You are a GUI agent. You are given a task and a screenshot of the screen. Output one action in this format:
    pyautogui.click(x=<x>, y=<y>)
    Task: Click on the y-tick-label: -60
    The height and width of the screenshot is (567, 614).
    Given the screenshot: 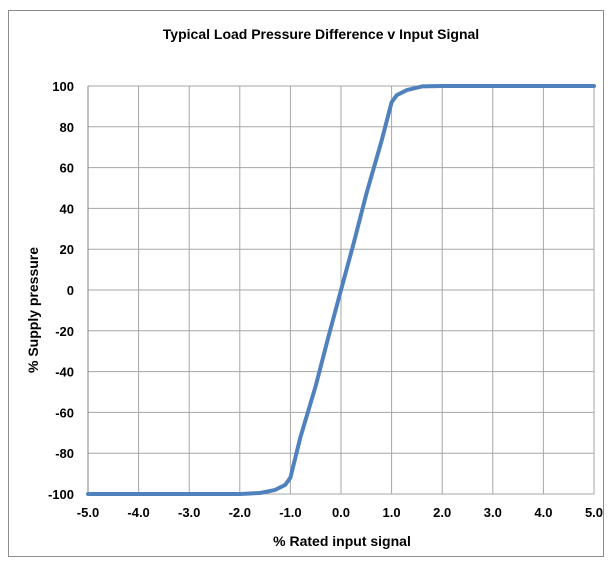 What is the action you would take?
    pyautogui.click(x=64, y=412)
    